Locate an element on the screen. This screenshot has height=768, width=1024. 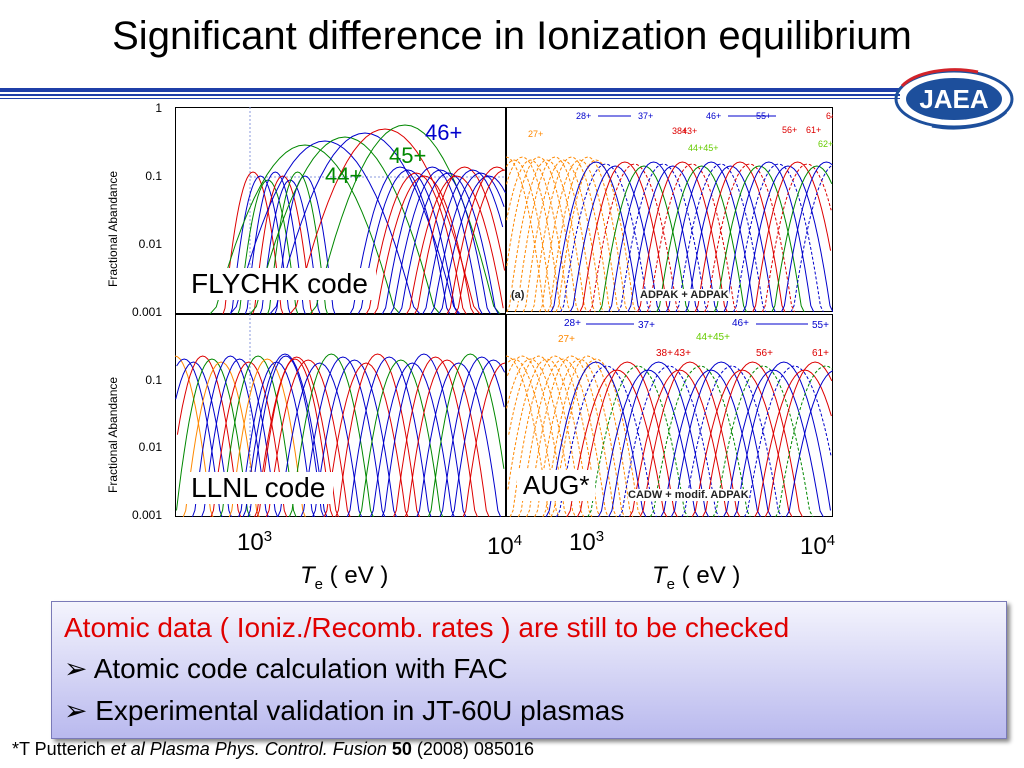
y-axis-label-top: Fractional Abandance is located at coordinates (113, 228).